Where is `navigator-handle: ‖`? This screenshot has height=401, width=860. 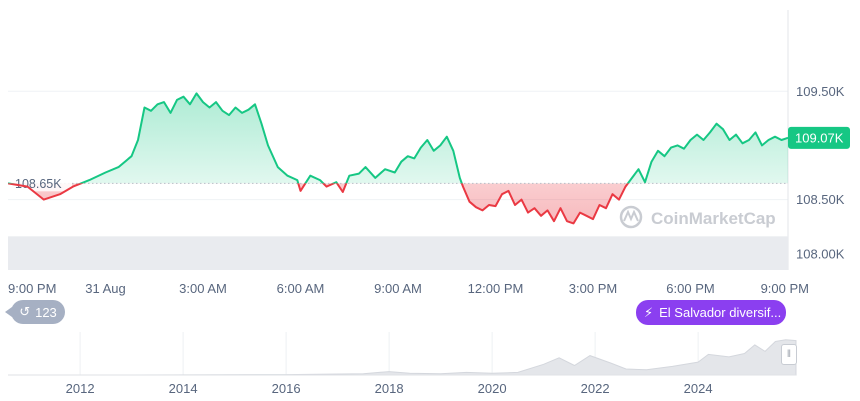 navigator-handle: ‖ is located at coordinates (789, 354).